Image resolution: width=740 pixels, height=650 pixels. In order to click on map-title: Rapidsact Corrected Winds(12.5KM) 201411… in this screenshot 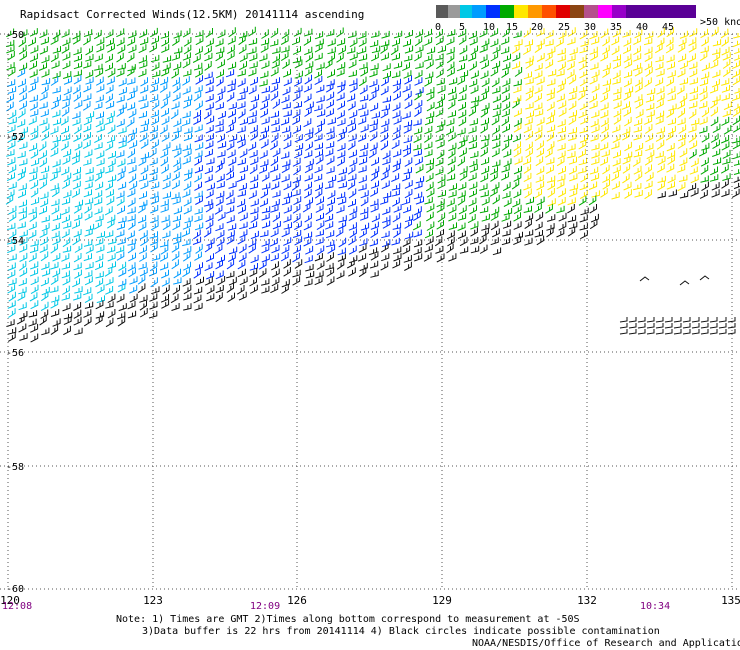, I will do `click(192, 14)`.